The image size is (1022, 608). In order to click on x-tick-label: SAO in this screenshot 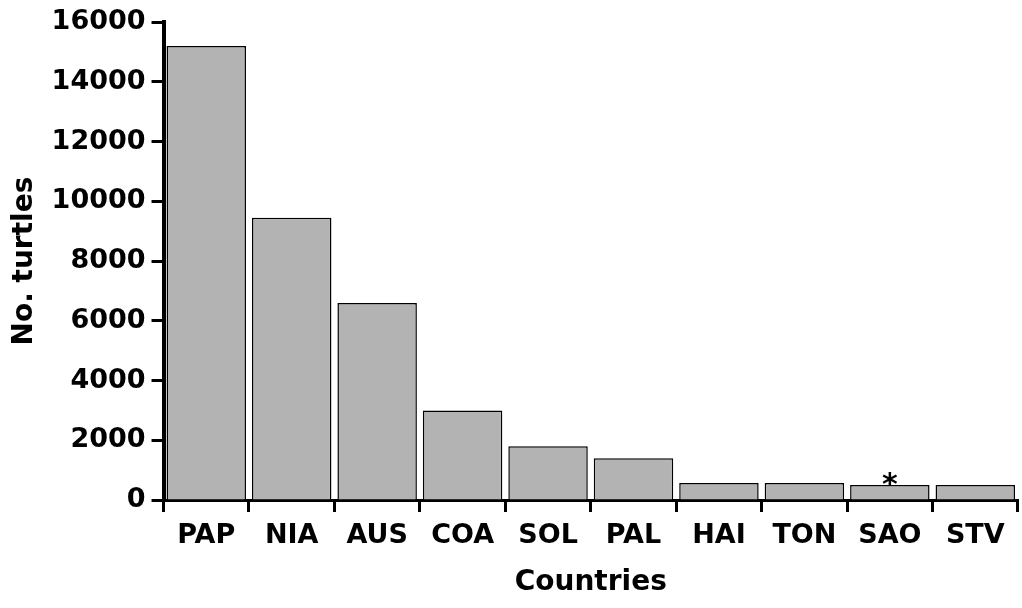, I will do `click(890, 534)`.